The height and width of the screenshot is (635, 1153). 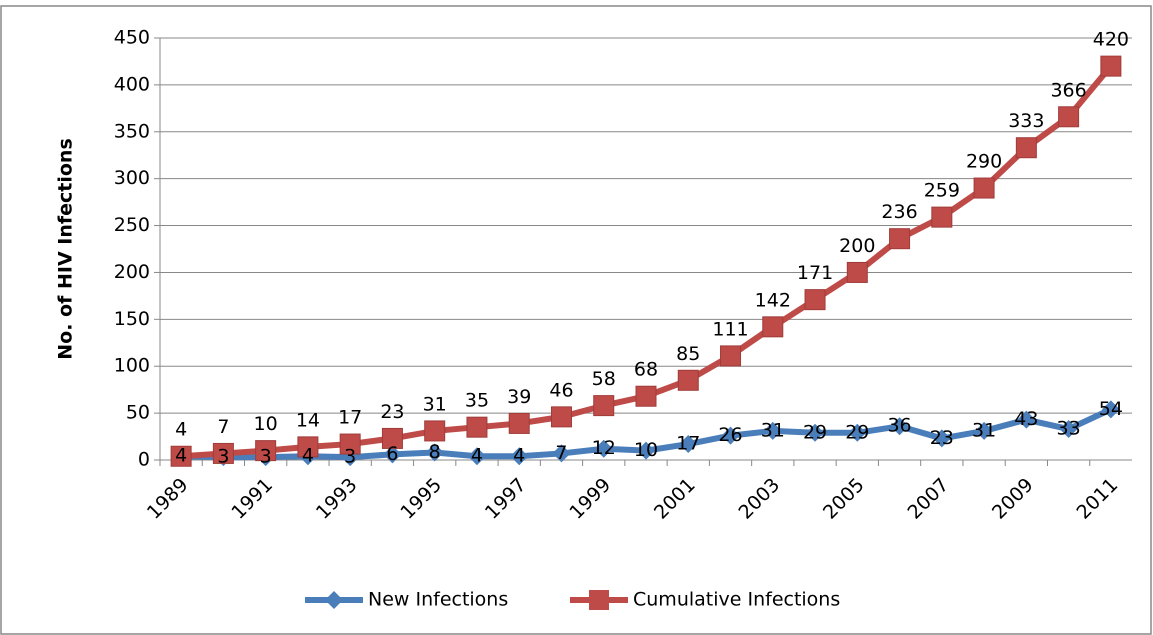 I want to click on x-tick-label: 2001, so click(x=675, y=499).